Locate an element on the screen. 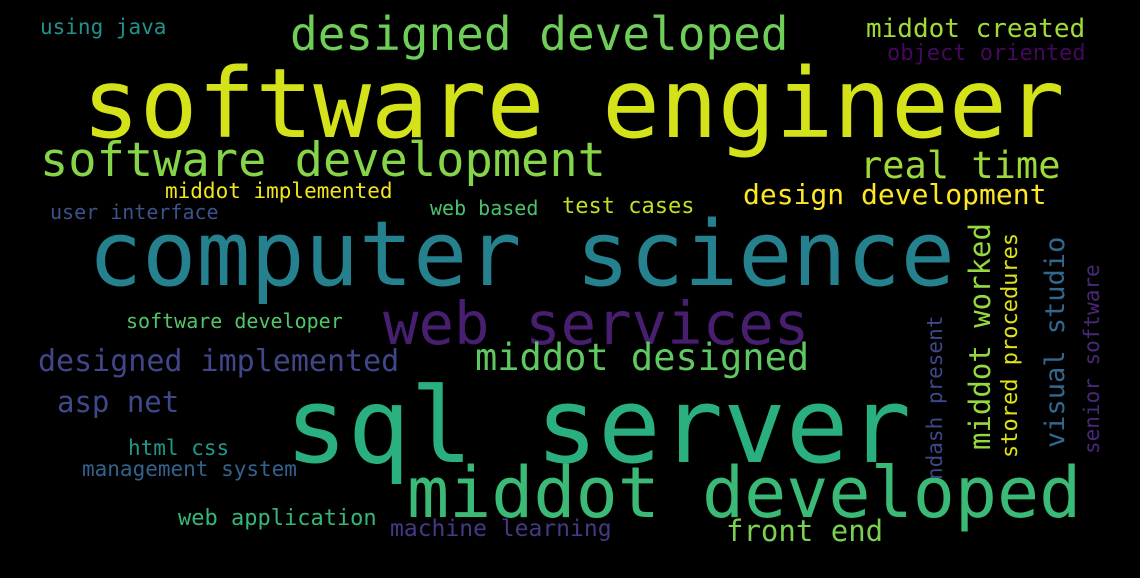  word-user-interface: user interface is located at coordinates (134, 212).